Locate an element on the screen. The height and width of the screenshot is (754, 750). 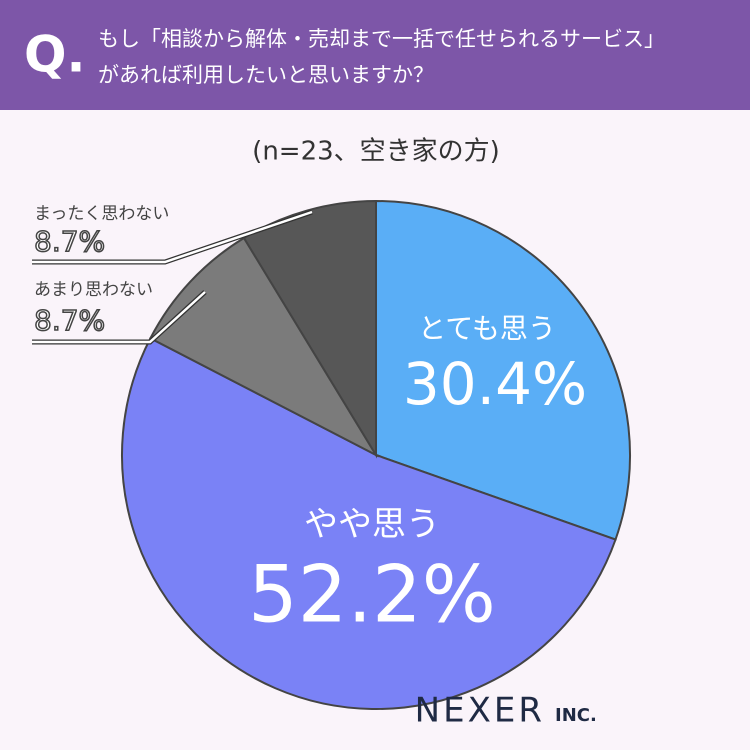
category-label: まったく思わない is located at coordinates (101, 214).